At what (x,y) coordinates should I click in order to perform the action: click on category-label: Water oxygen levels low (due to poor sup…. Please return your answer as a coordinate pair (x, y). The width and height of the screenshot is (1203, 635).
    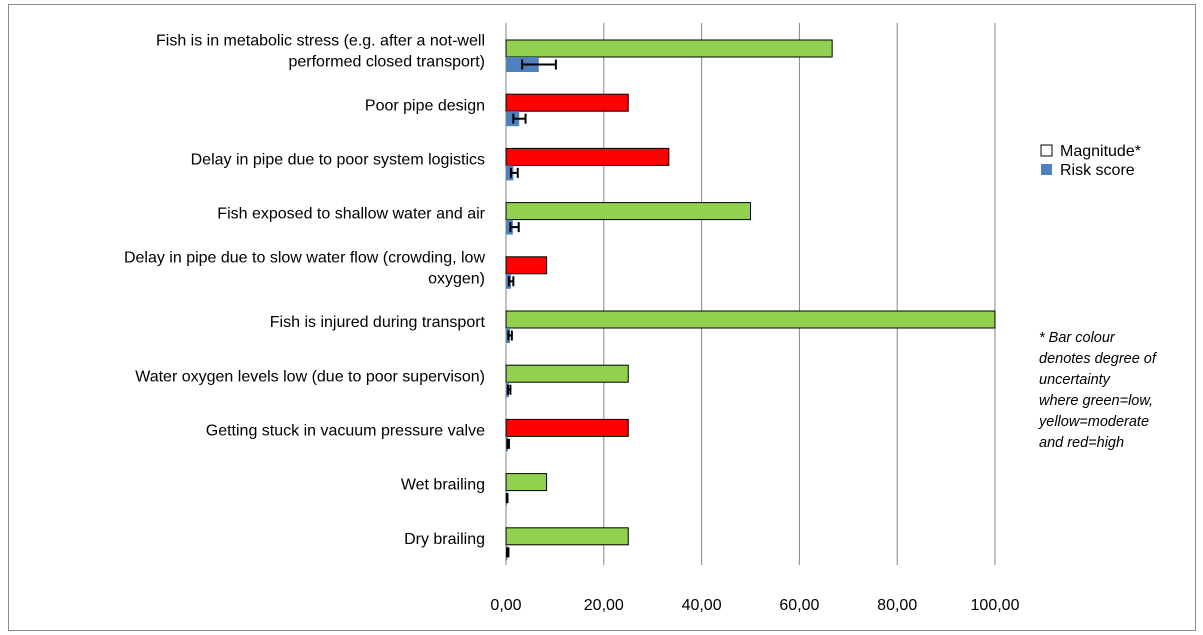
    Looking at the image, I should click on (310, 376).